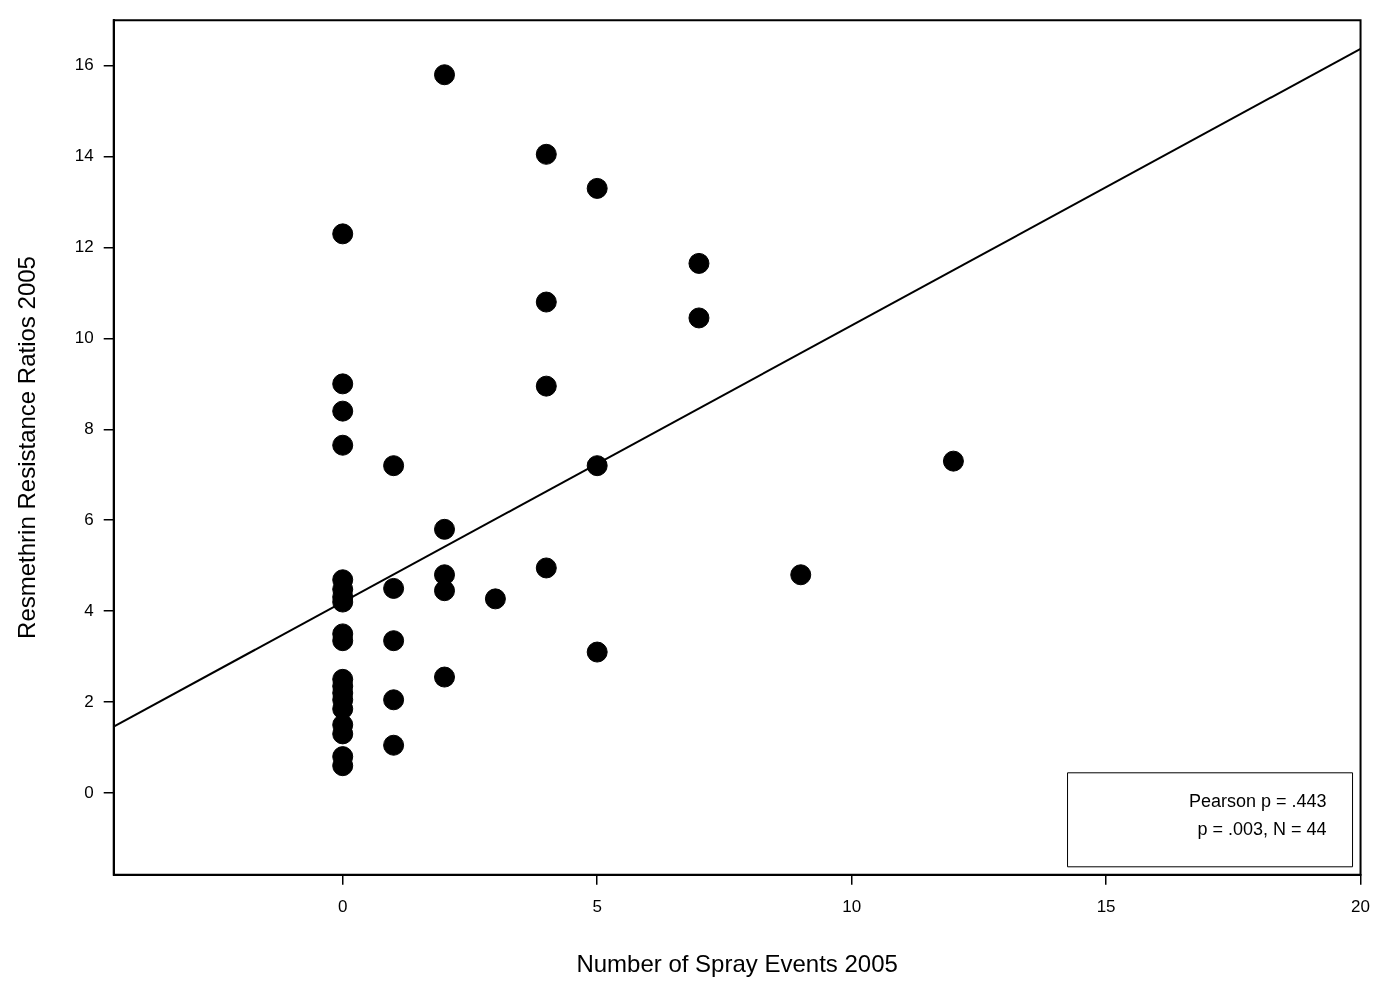  What do you see at coordinates (27, 447) in the screenshot?
I see `y-axis-title: Resmethrin Resistance Ratios 2005` at bounding box center [27, 447].